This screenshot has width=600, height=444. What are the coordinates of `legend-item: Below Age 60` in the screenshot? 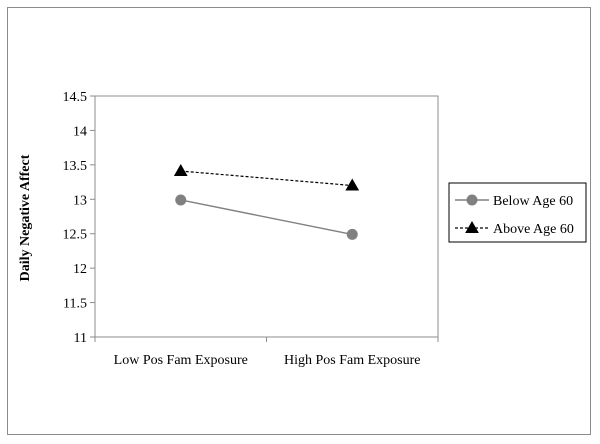 It's located at (514, 201).